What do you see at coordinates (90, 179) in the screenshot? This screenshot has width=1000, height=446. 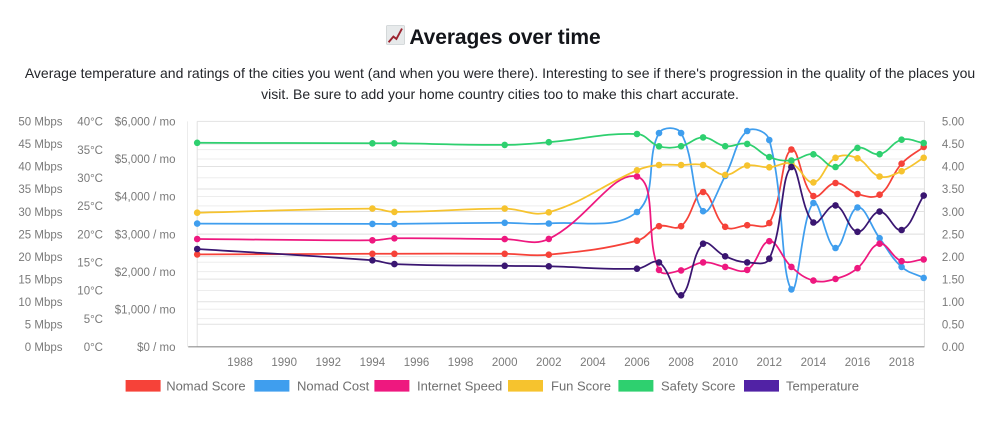 I see `svg-text: 30°C` at bounding box center [90, 179].